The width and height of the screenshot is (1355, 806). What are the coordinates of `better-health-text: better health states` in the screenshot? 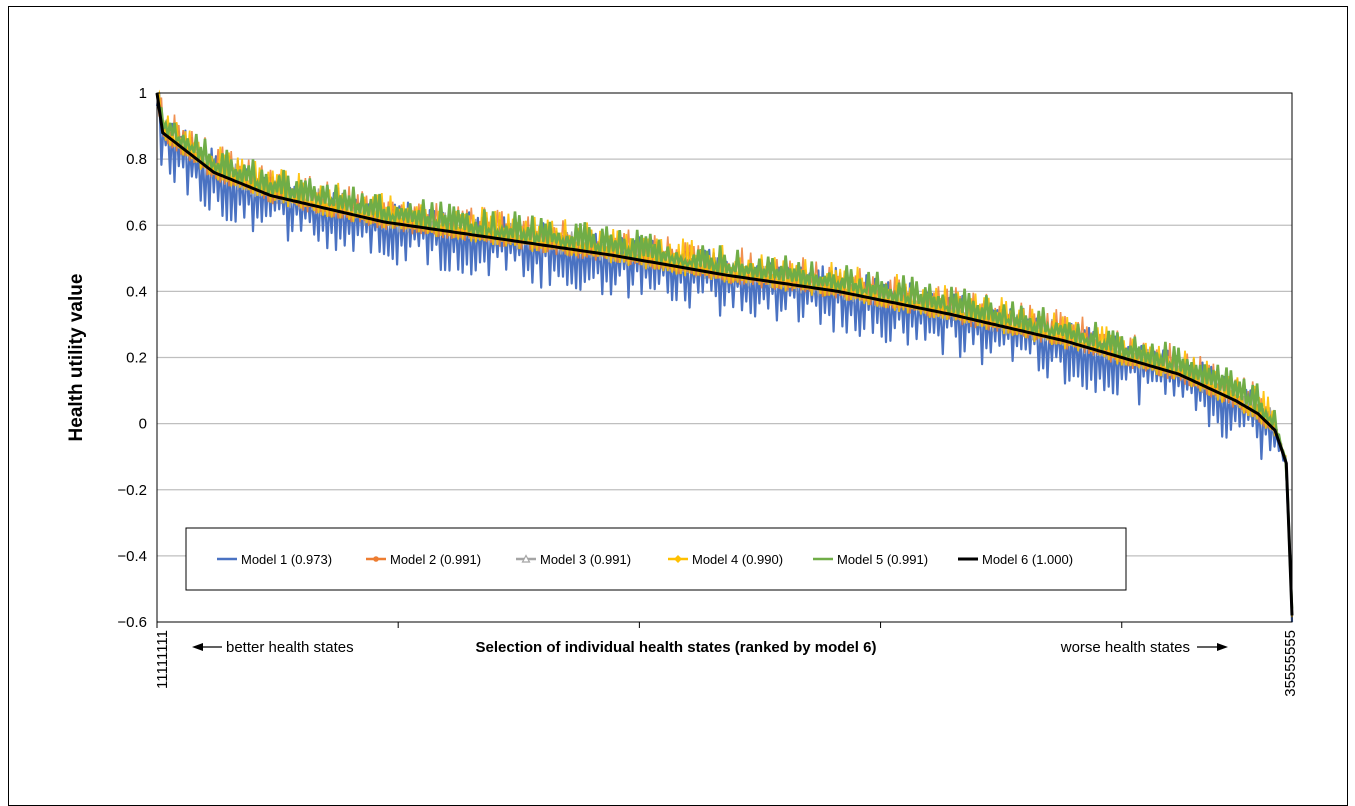 It's located at (290, 647).